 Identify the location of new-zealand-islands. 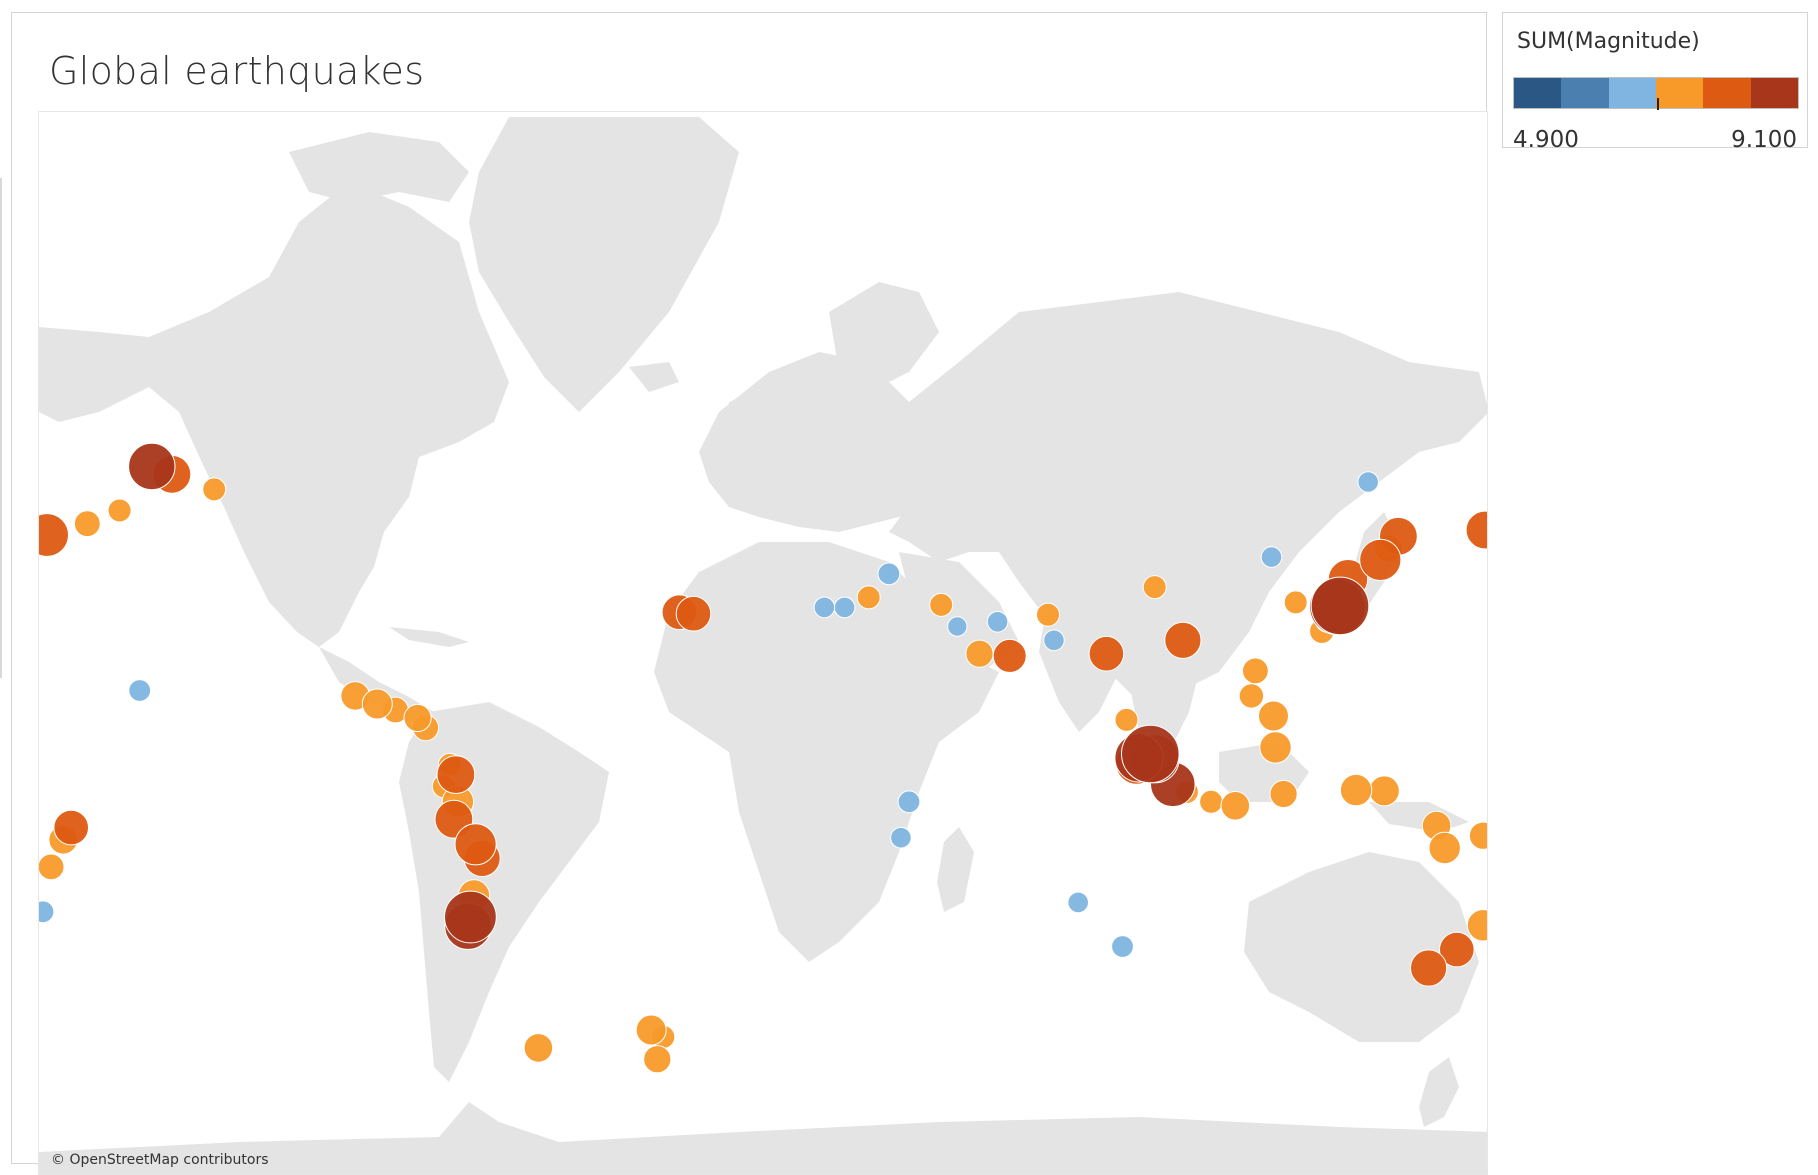
(1439, 1092).